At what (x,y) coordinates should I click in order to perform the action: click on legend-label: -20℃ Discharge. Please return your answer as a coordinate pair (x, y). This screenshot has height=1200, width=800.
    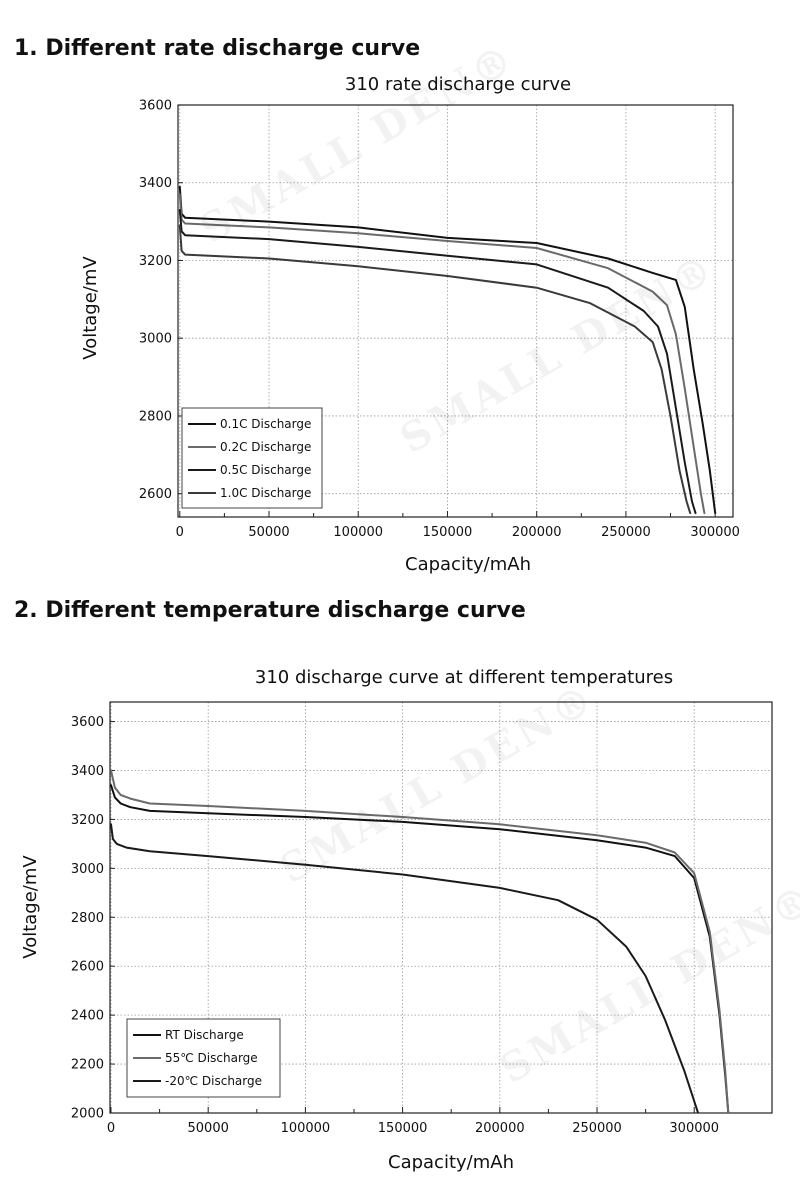
    Looking at the image, I should click on (213, 1081).